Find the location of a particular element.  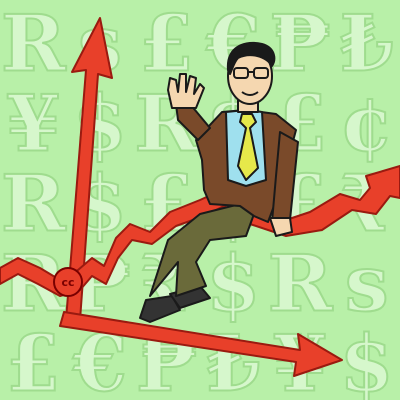

currency-glyph: ¥ is located at coordinates (33, 123).